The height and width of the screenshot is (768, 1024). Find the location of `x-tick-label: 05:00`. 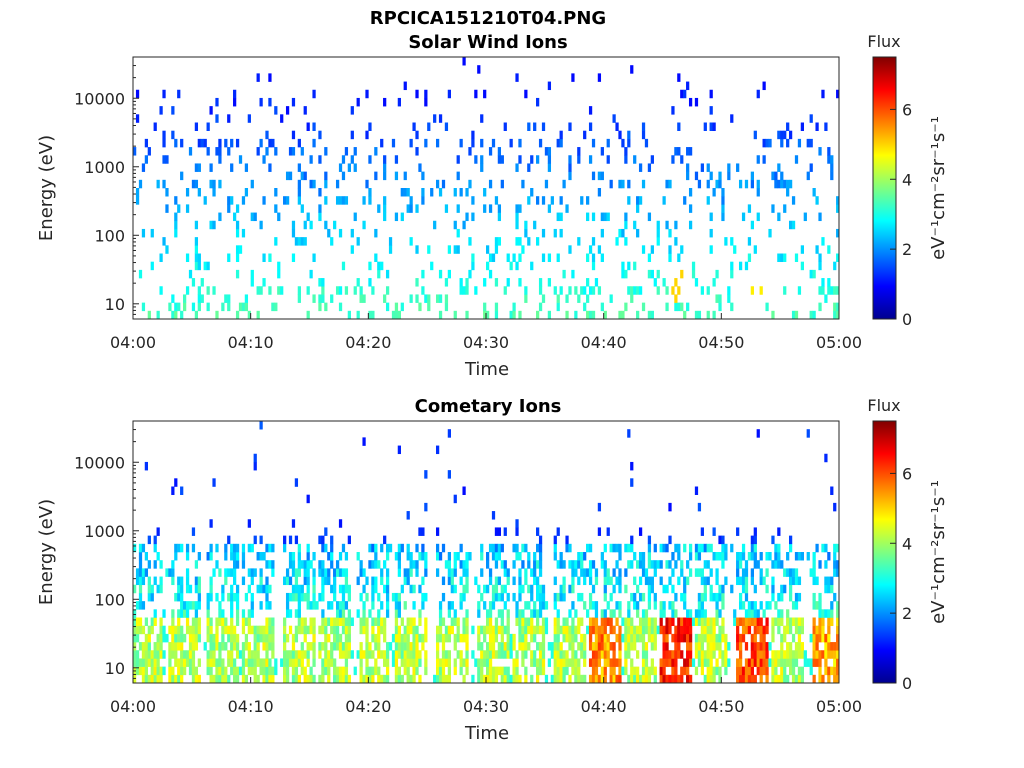

x-tick-label: 05:00 is located at coordinates (839, 342).